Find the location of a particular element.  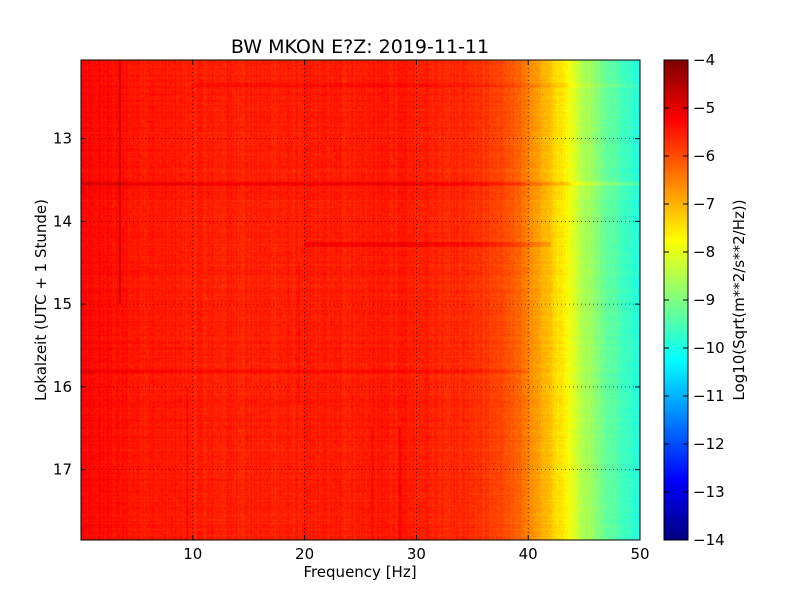

colorbar-label: Log10(Sqrt(m**2/s**2/Hz)) is located at coordinates (739, 299).